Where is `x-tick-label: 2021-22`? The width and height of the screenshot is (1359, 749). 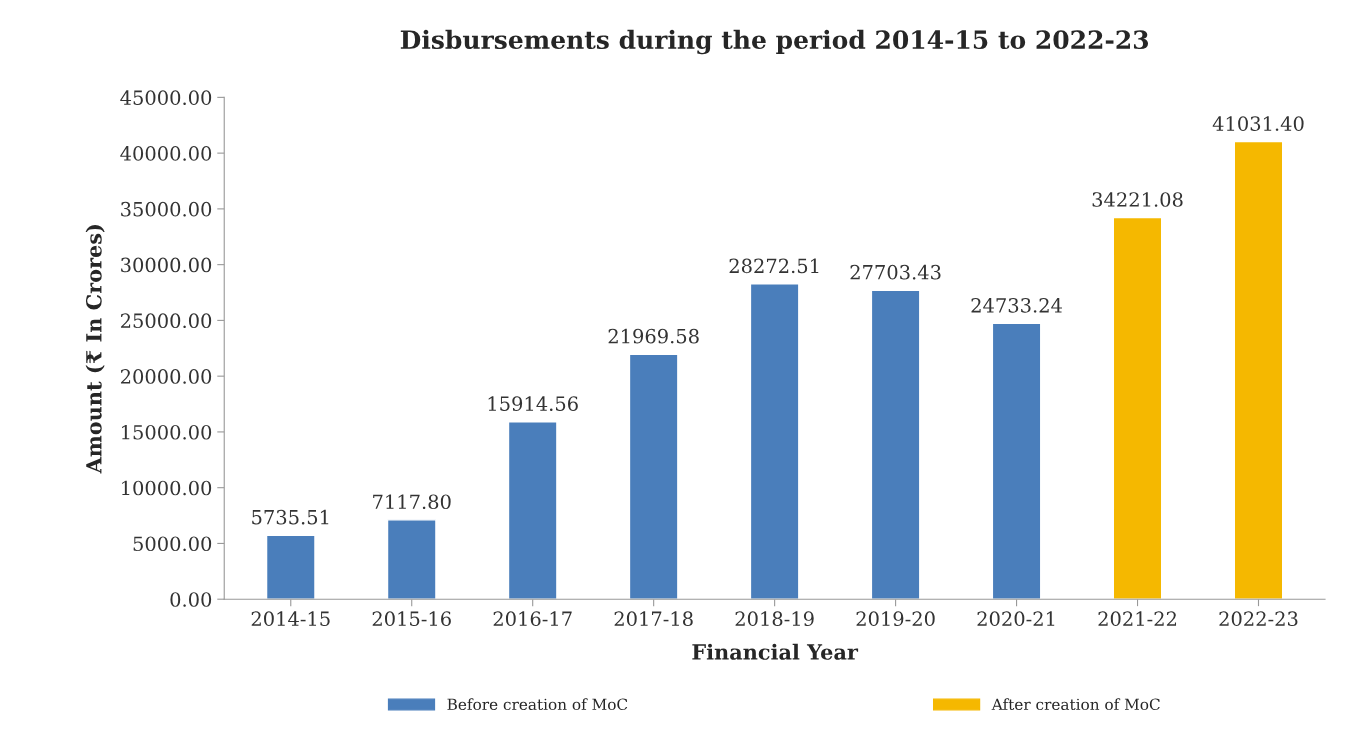
x-tick-label: 2021-22 is located at coordinates (1137, 619).